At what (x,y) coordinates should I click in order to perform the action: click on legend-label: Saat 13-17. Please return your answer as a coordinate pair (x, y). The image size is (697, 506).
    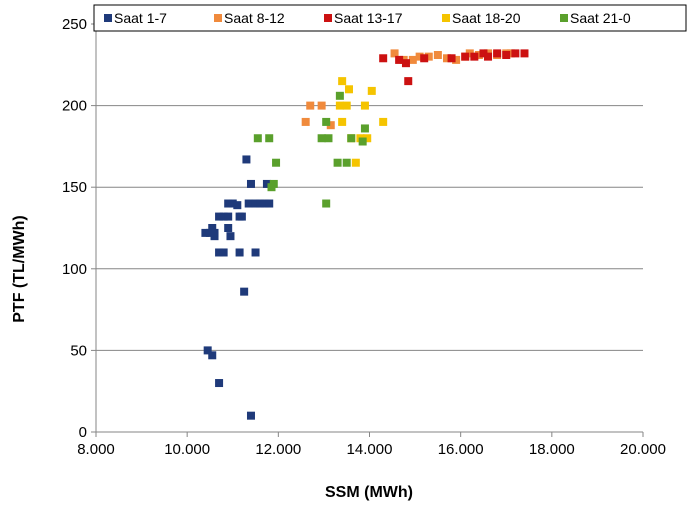
    Looking at the image, I should click on (368, 18).